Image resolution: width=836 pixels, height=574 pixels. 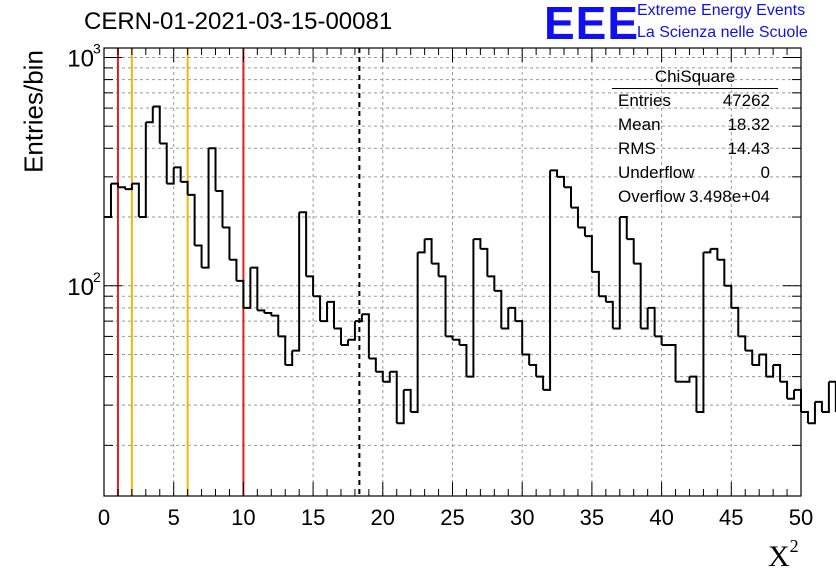 What do you see at coordinates (695, 125) in the screenshot?
I see `stats-row: Mean 18.32` at bounding box center [695, 125].